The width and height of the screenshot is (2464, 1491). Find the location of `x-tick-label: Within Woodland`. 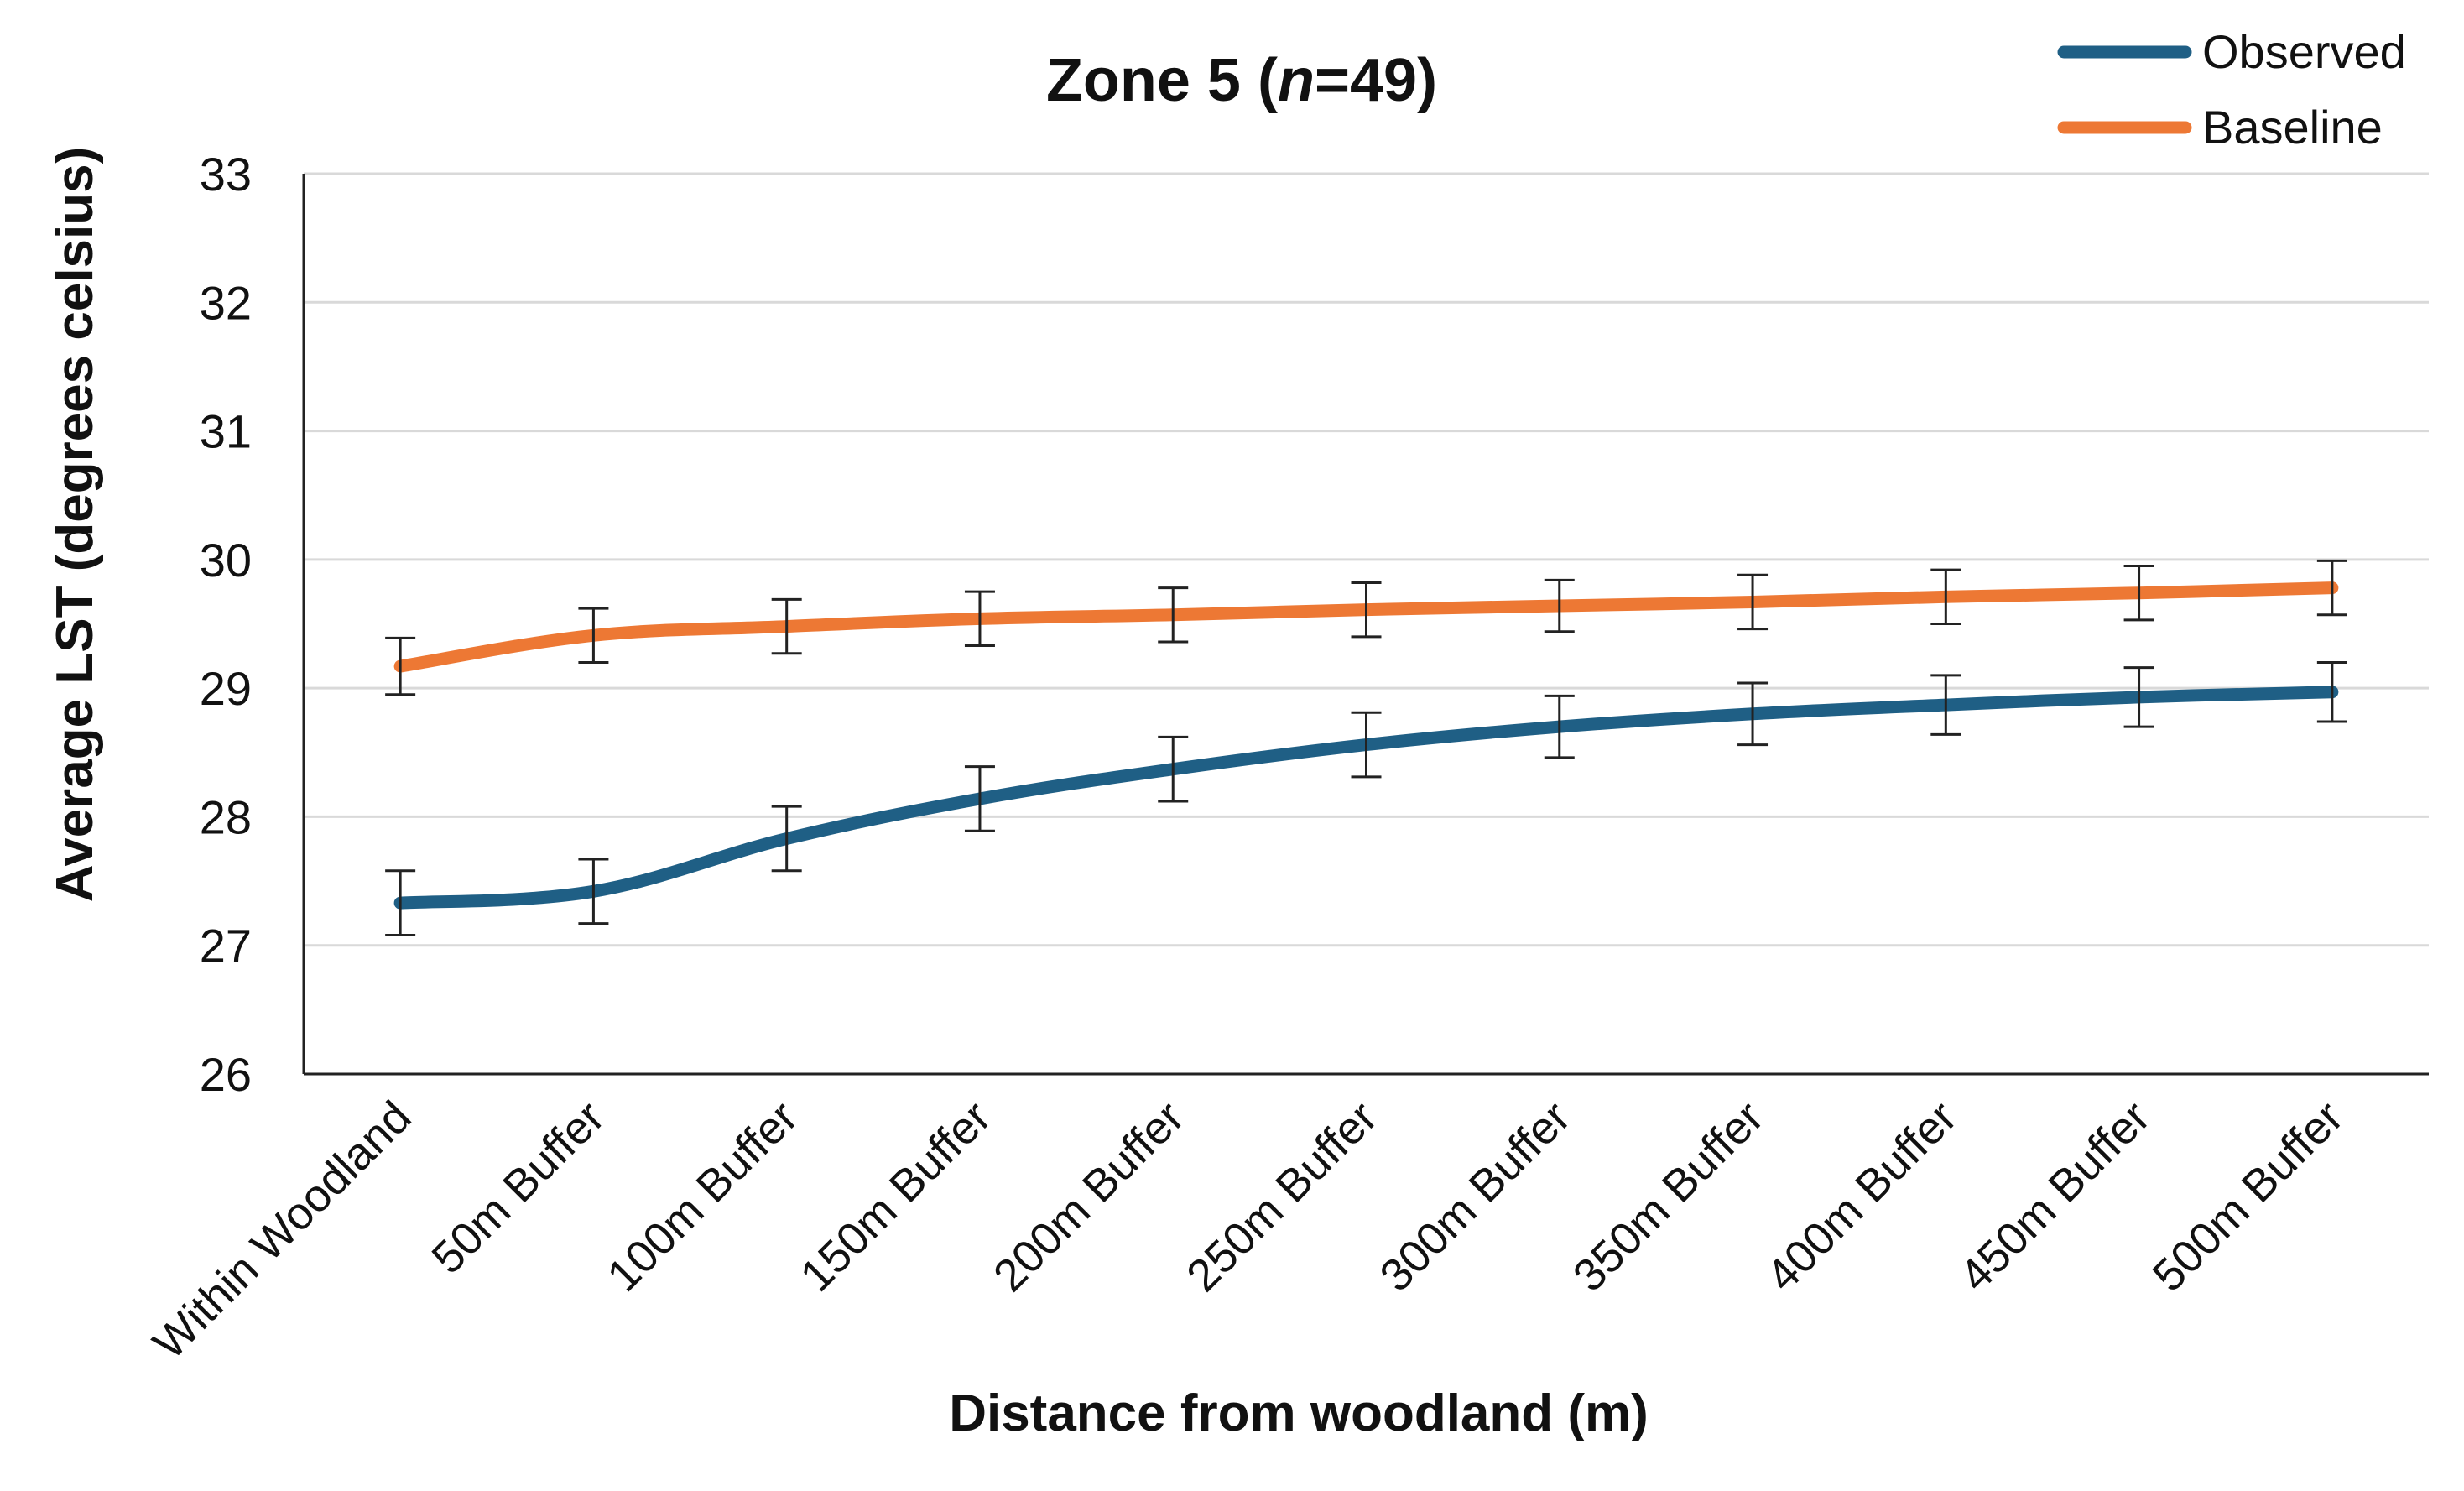

x-tick-label: Within Woodland is located at coordinates (282, 1230).